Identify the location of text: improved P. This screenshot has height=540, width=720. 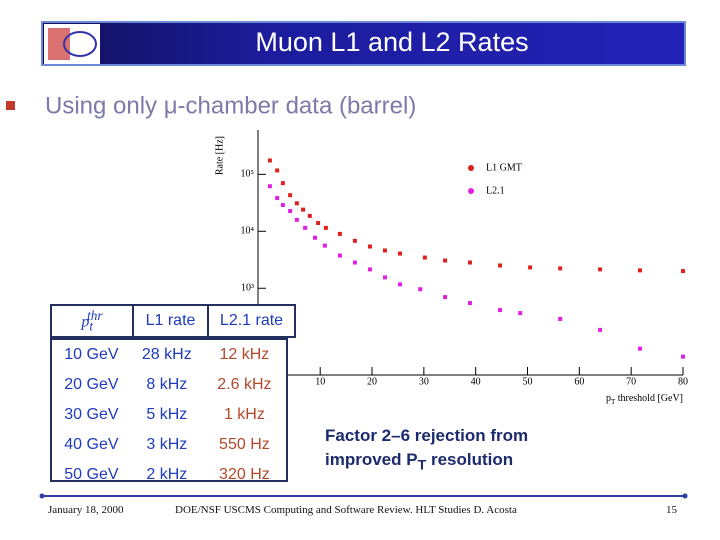
(371, 459).